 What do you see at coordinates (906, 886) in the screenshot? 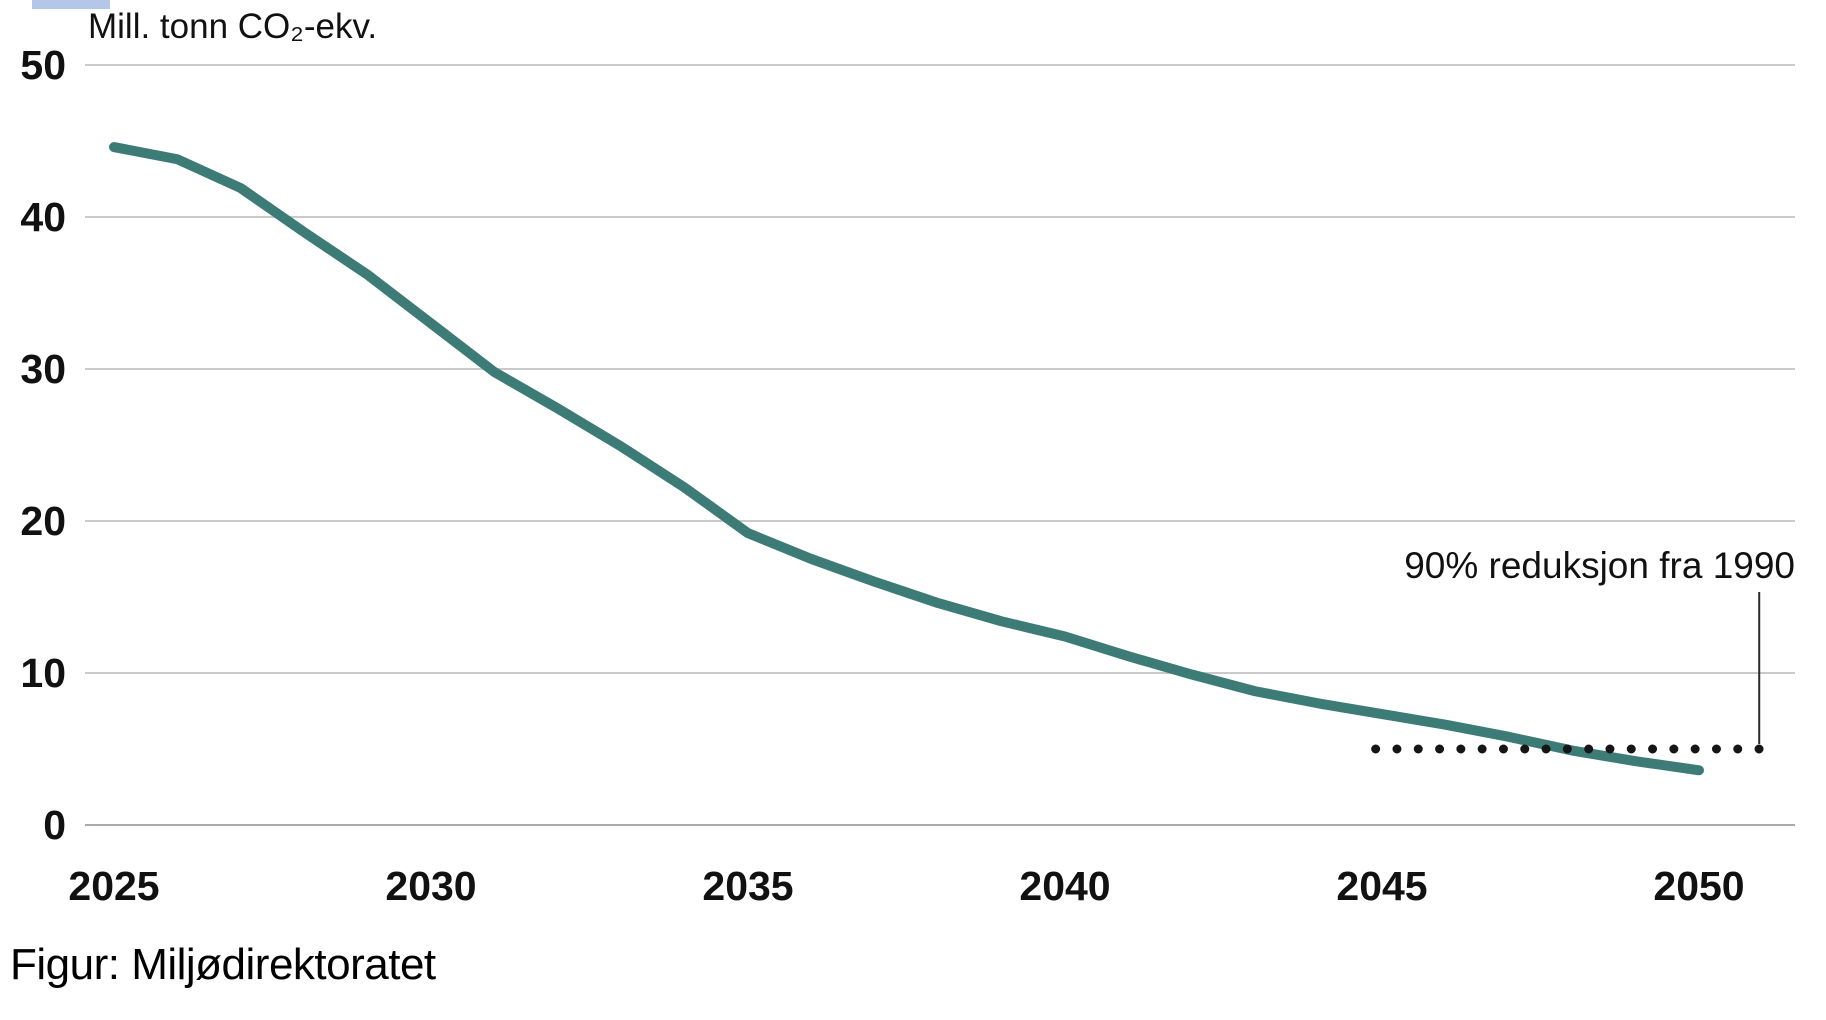
I see `x-axis-tick-labels: 2025 2030 2035 2040 2045 2050` at bounding box center [906, 886].